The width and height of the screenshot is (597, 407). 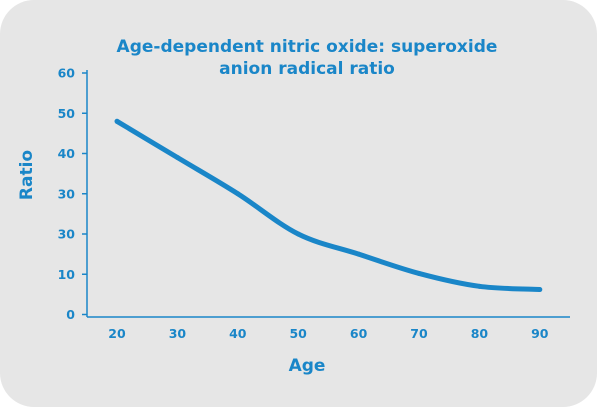 What do you see at coordinates (70, 314) in the screenshot?
I see `y-tick-label: 0` at bounding box center [70, 314].